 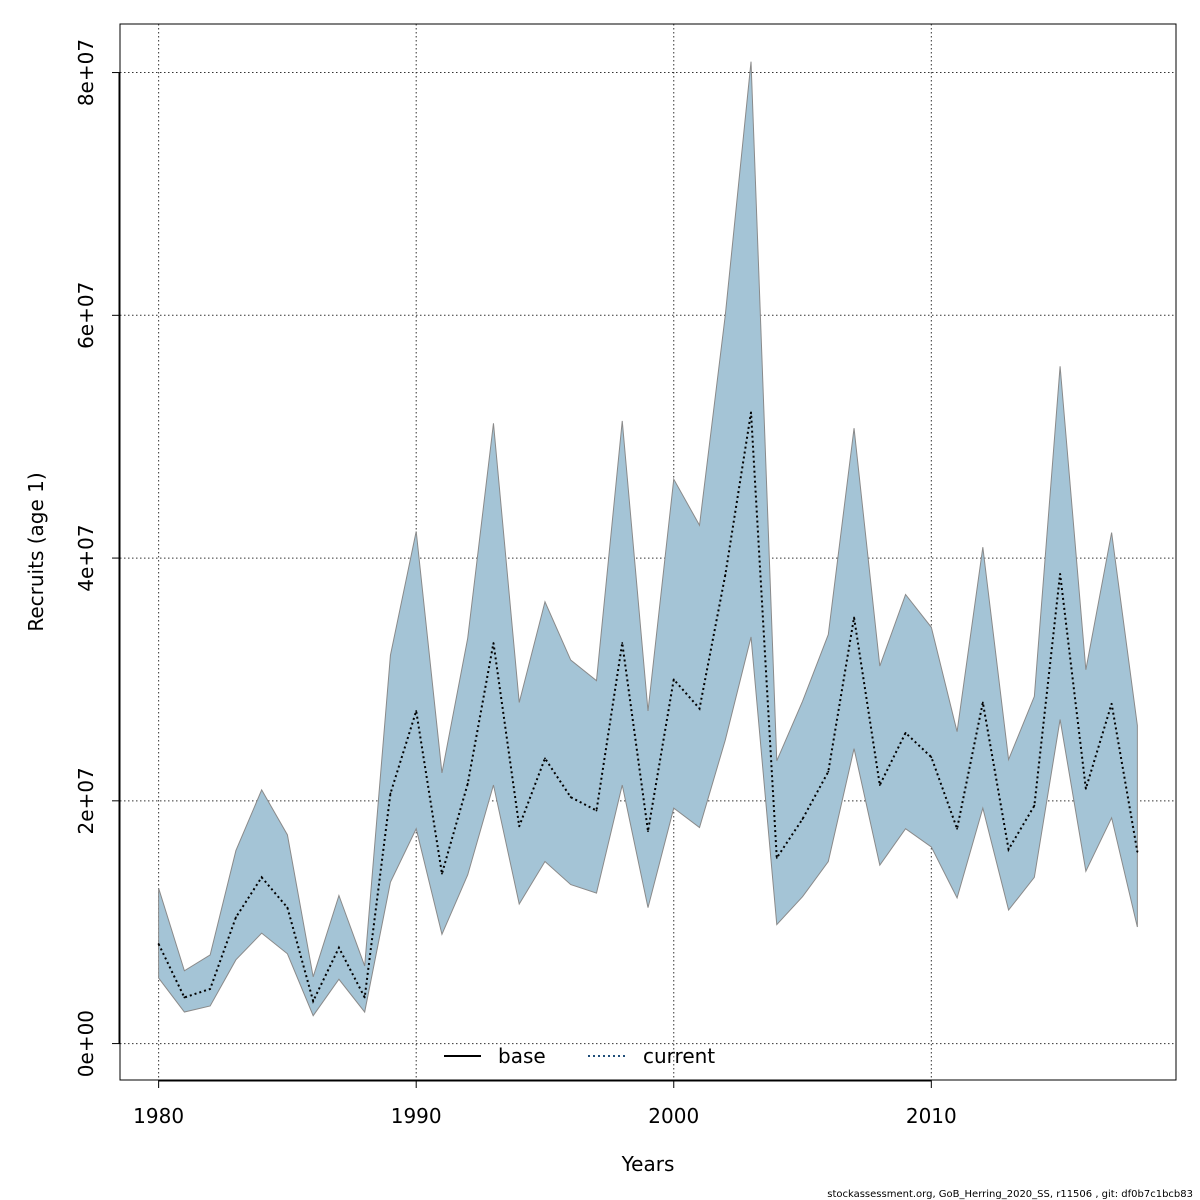 What do you see at coordinates (158, 944) in the screenshot?
I see `data-point-1980` at bounding box center [158, 944].